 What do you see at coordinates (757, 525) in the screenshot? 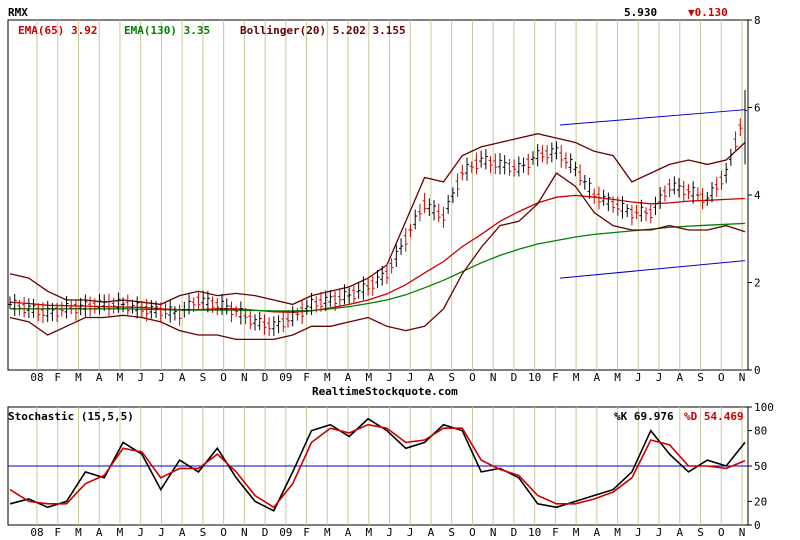
I see `y-tick-label: 0` at bounding box center [757, 525].